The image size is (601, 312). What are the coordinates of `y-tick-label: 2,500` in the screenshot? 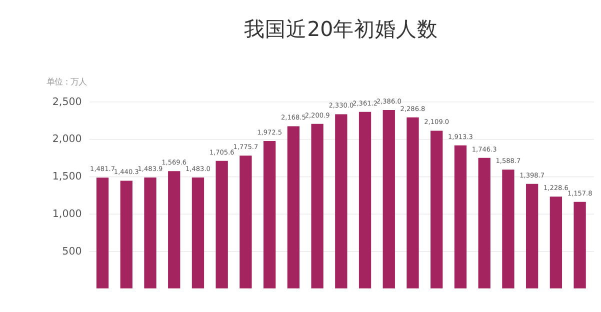 It's located at (67, 102).